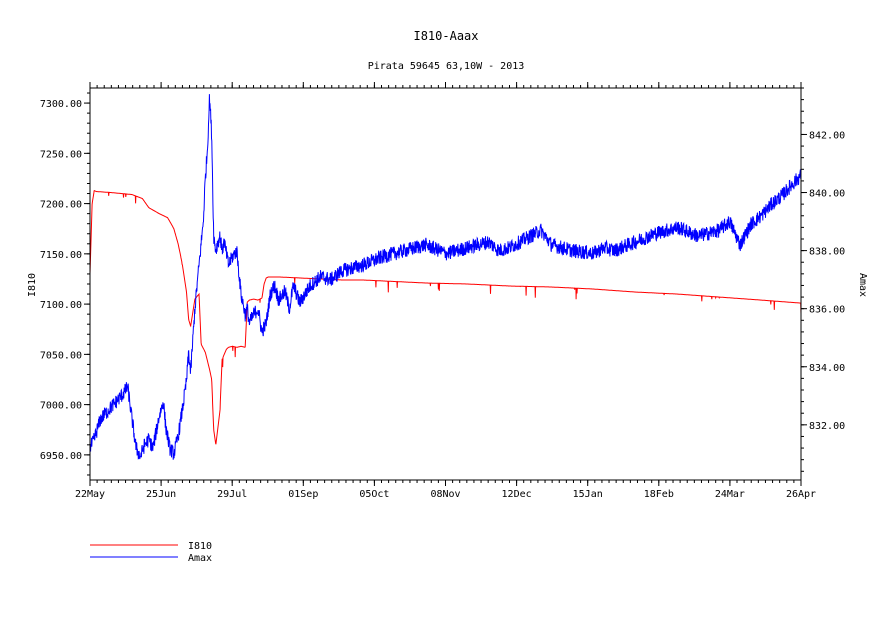 This screenshot has height=630, width=891. Describe the element at coordinates (200, 546) in the screenshot. I see `legend-label-i810: I810` at that location.